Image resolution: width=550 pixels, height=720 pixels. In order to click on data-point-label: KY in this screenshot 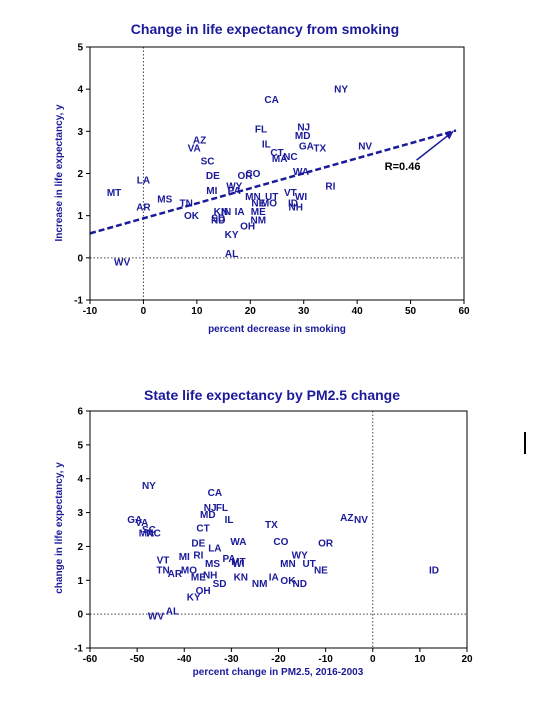, I will do `click(232, 235)`.